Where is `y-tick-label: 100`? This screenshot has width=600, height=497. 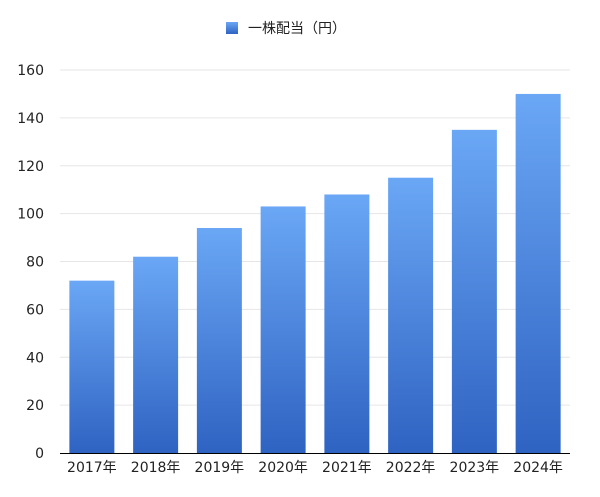
y-tick-label: 100 is located at coordinates (30, 215).